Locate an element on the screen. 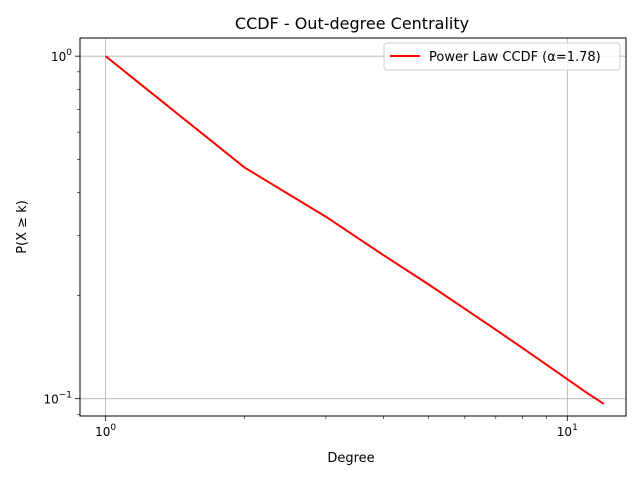 The image size is (640, 480). legend-label: Power Law CCDF (α=1.78) is located at coordinates (515, 57).